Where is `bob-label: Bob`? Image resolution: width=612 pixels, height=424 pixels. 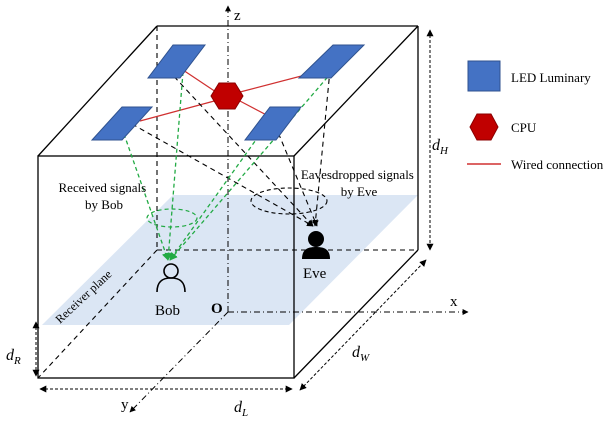 bob-label: Bob is located at coordinates (167, 311).